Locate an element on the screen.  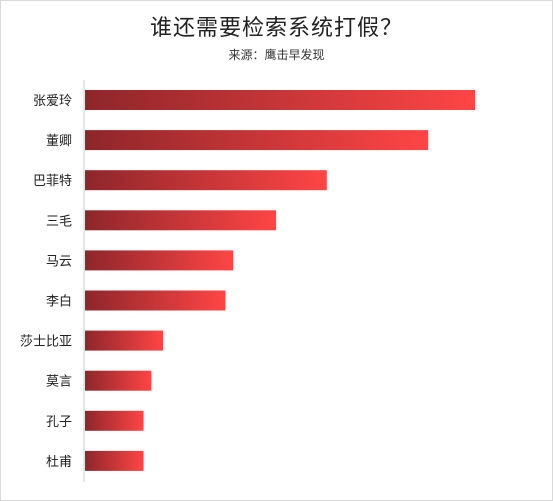
category-label-2: 巴菲特 is located at coordinates (52, 181).